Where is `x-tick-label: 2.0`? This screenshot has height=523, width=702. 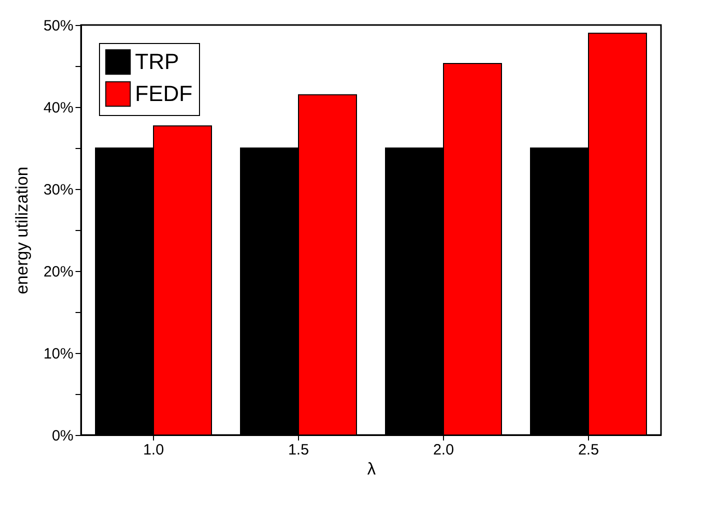 x-tick-label: 2.0 is located at coordinates (443, 450).